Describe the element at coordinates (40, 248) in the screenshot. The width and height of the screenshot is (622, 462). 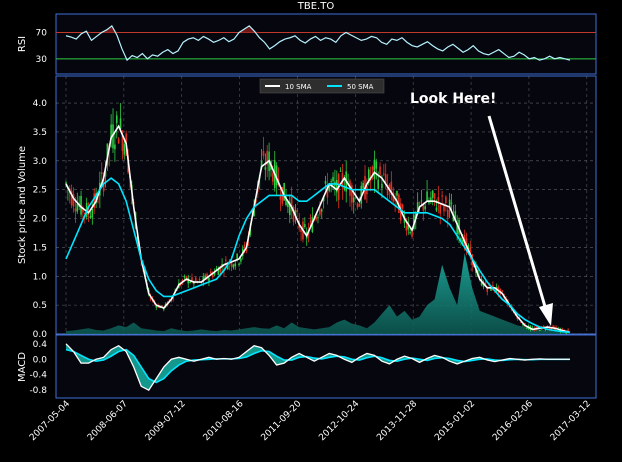
I see `price-tick-label: 1.5` at that location.